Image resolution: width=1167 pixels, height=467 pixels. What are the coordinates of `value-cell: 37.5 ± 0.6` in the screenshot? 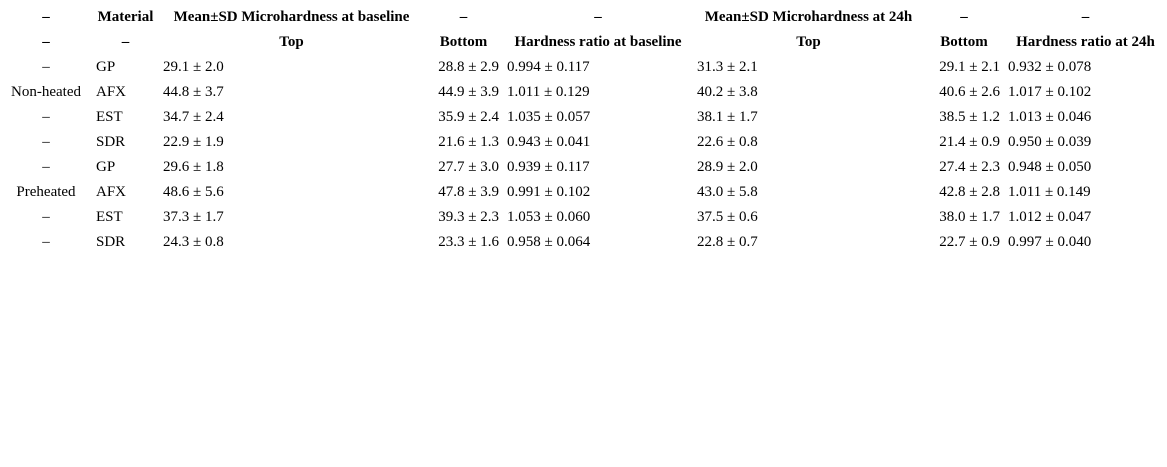 It's located at (727, 217).